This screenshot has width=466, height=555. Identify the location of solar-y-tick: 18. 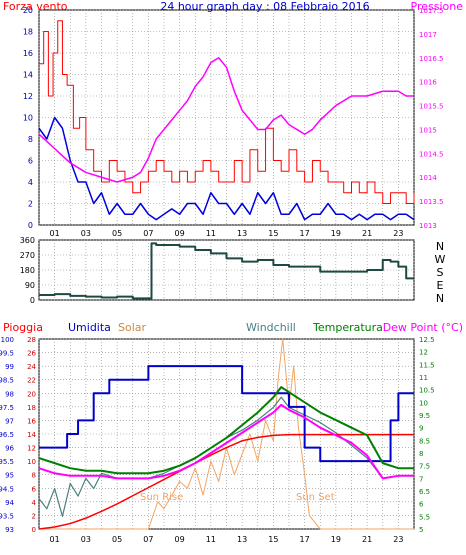
(31, 408).